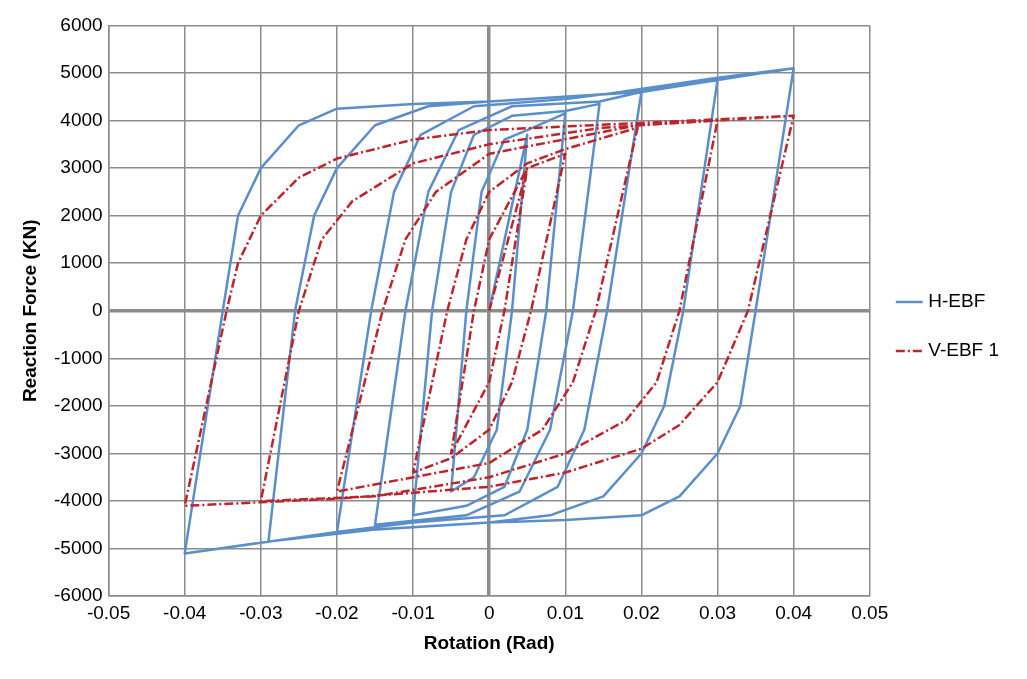 This screenshot has width=1027, height=679. I want to click on x-tick-label: 0.03, so click(718, 612).